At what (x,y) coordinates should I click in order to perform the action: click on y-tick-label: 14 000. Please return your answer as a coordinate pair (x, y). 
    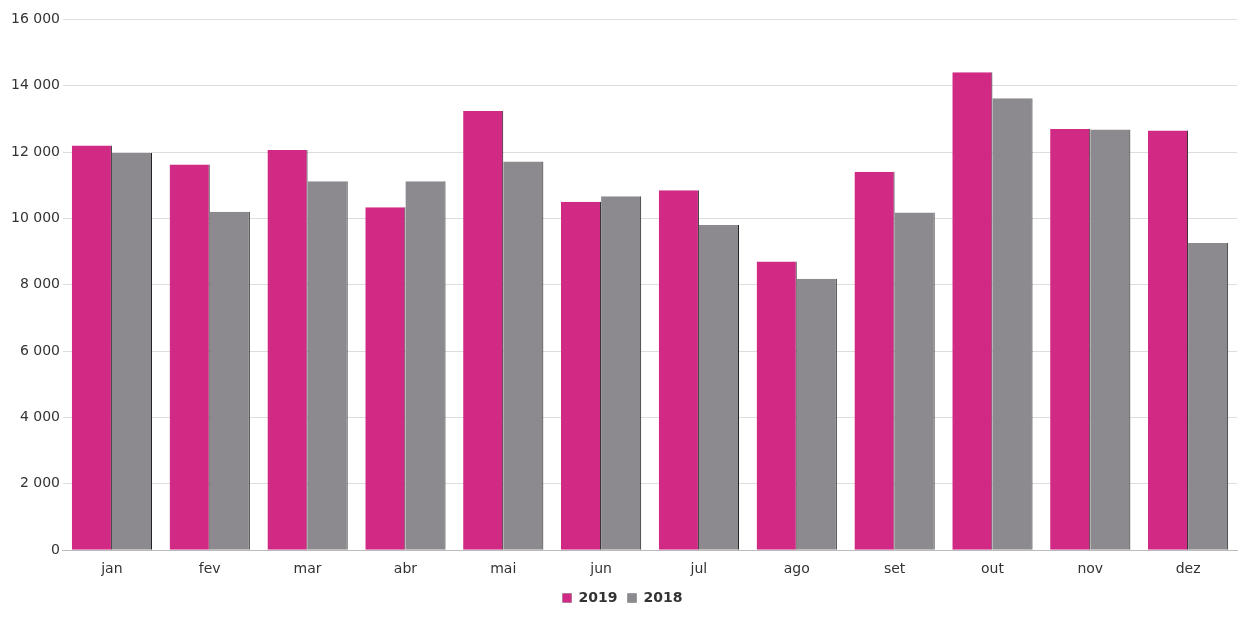
    Looking at the image, I should click on (35, 84).